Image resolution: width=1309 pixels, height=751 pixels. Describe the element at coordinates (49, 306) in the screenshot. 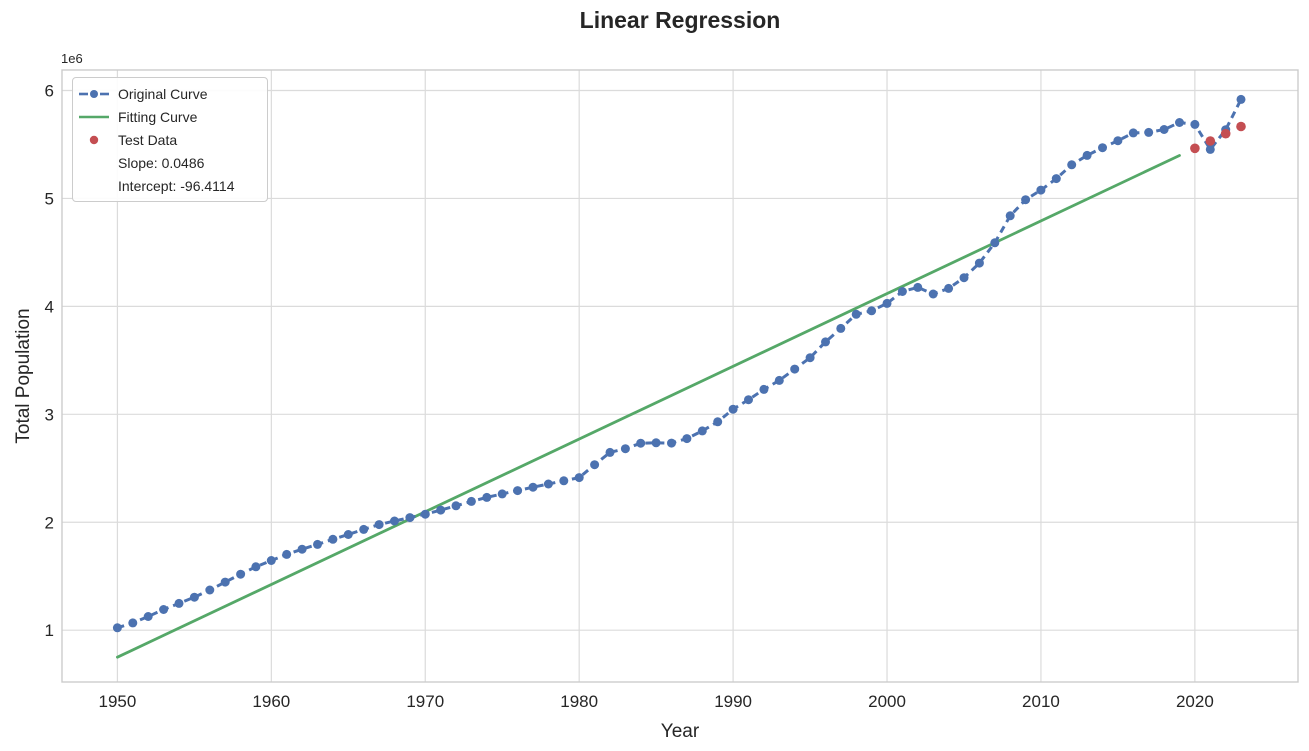

I see `y-tick-label: 4` at that location.